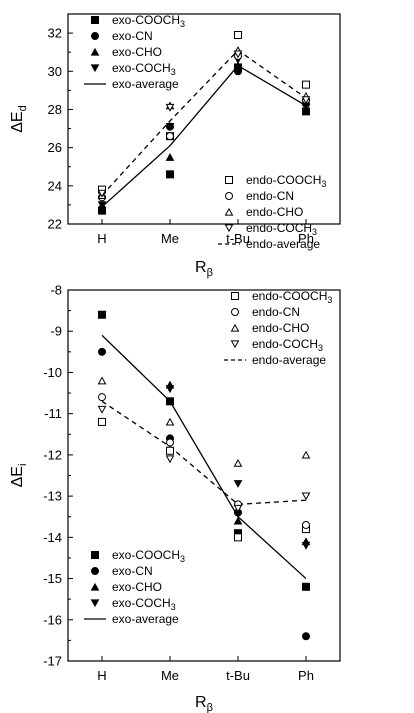 The width and height of the screenshot is (414, 713). What do you see at coordinates (101, 675) in the screenshot?
I see `x-tick-label: H` at bounding box center [101, 675].